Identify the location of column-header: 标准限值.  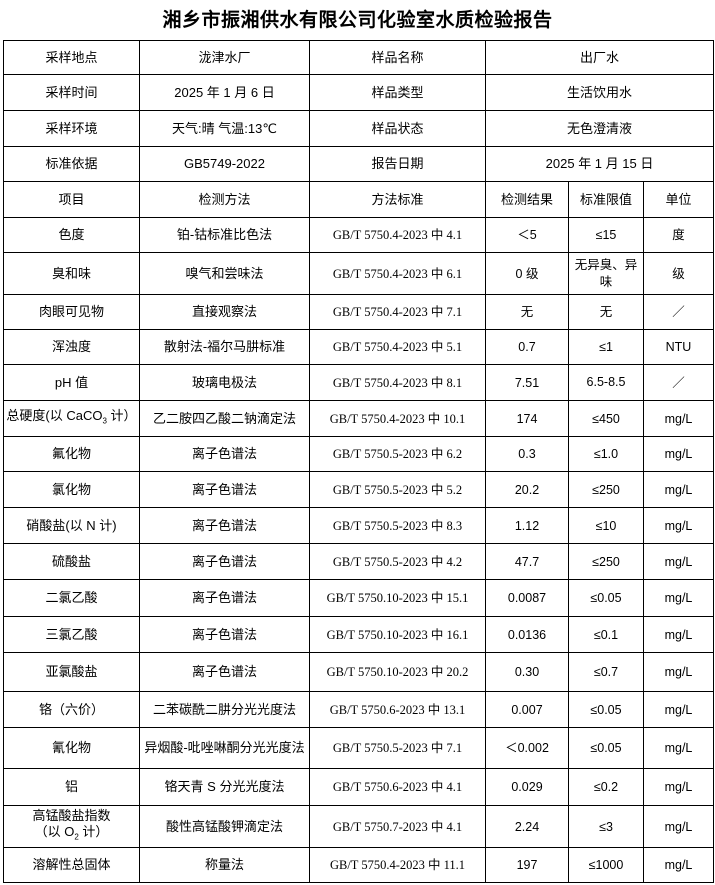
(606, 199).